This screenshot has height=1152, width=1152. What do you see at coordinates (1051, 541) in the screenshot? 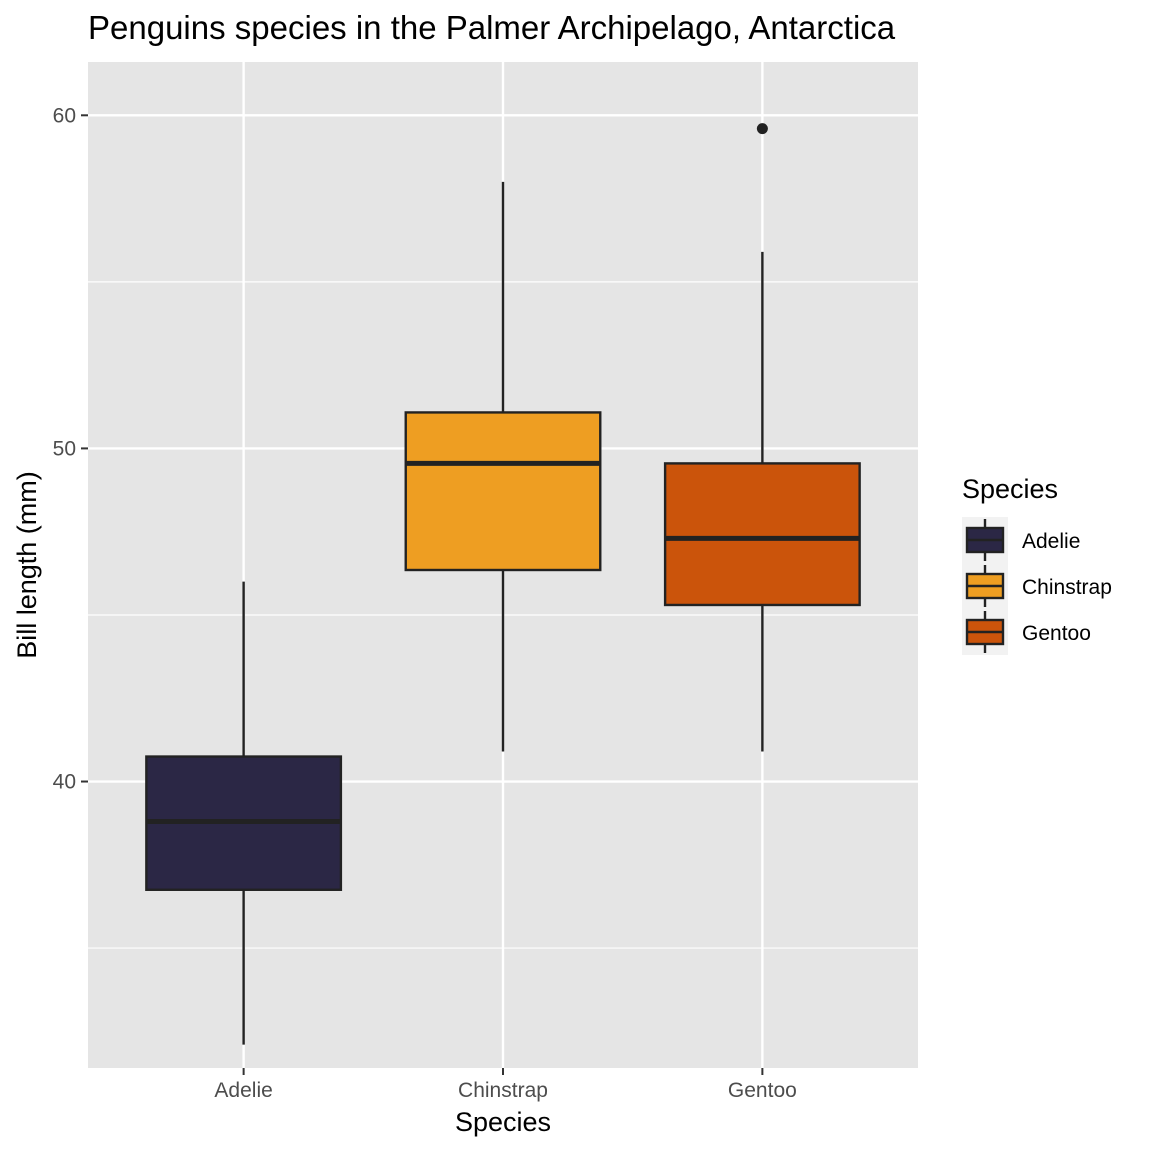
I see `legend-label: Adelie` at bounding box center [1051, 541].